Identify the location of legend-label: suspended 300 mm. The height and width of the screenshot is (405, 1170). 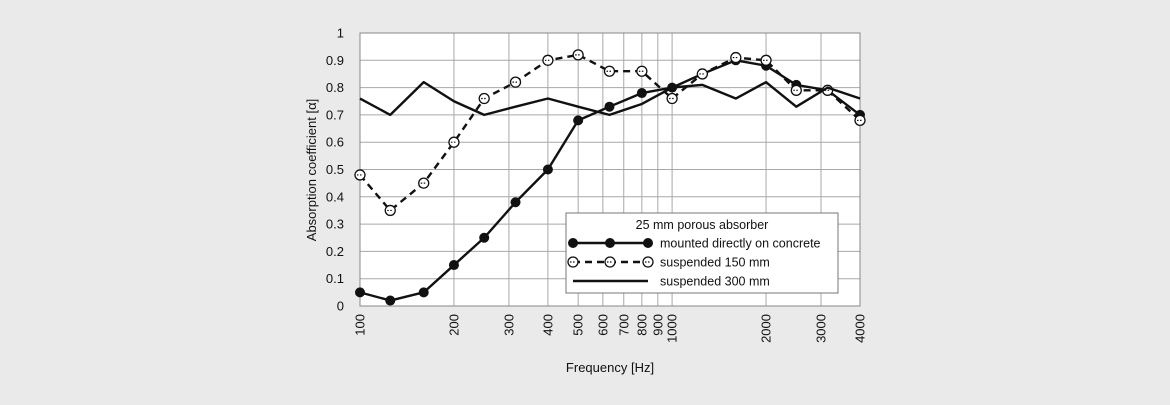
(715, 282).